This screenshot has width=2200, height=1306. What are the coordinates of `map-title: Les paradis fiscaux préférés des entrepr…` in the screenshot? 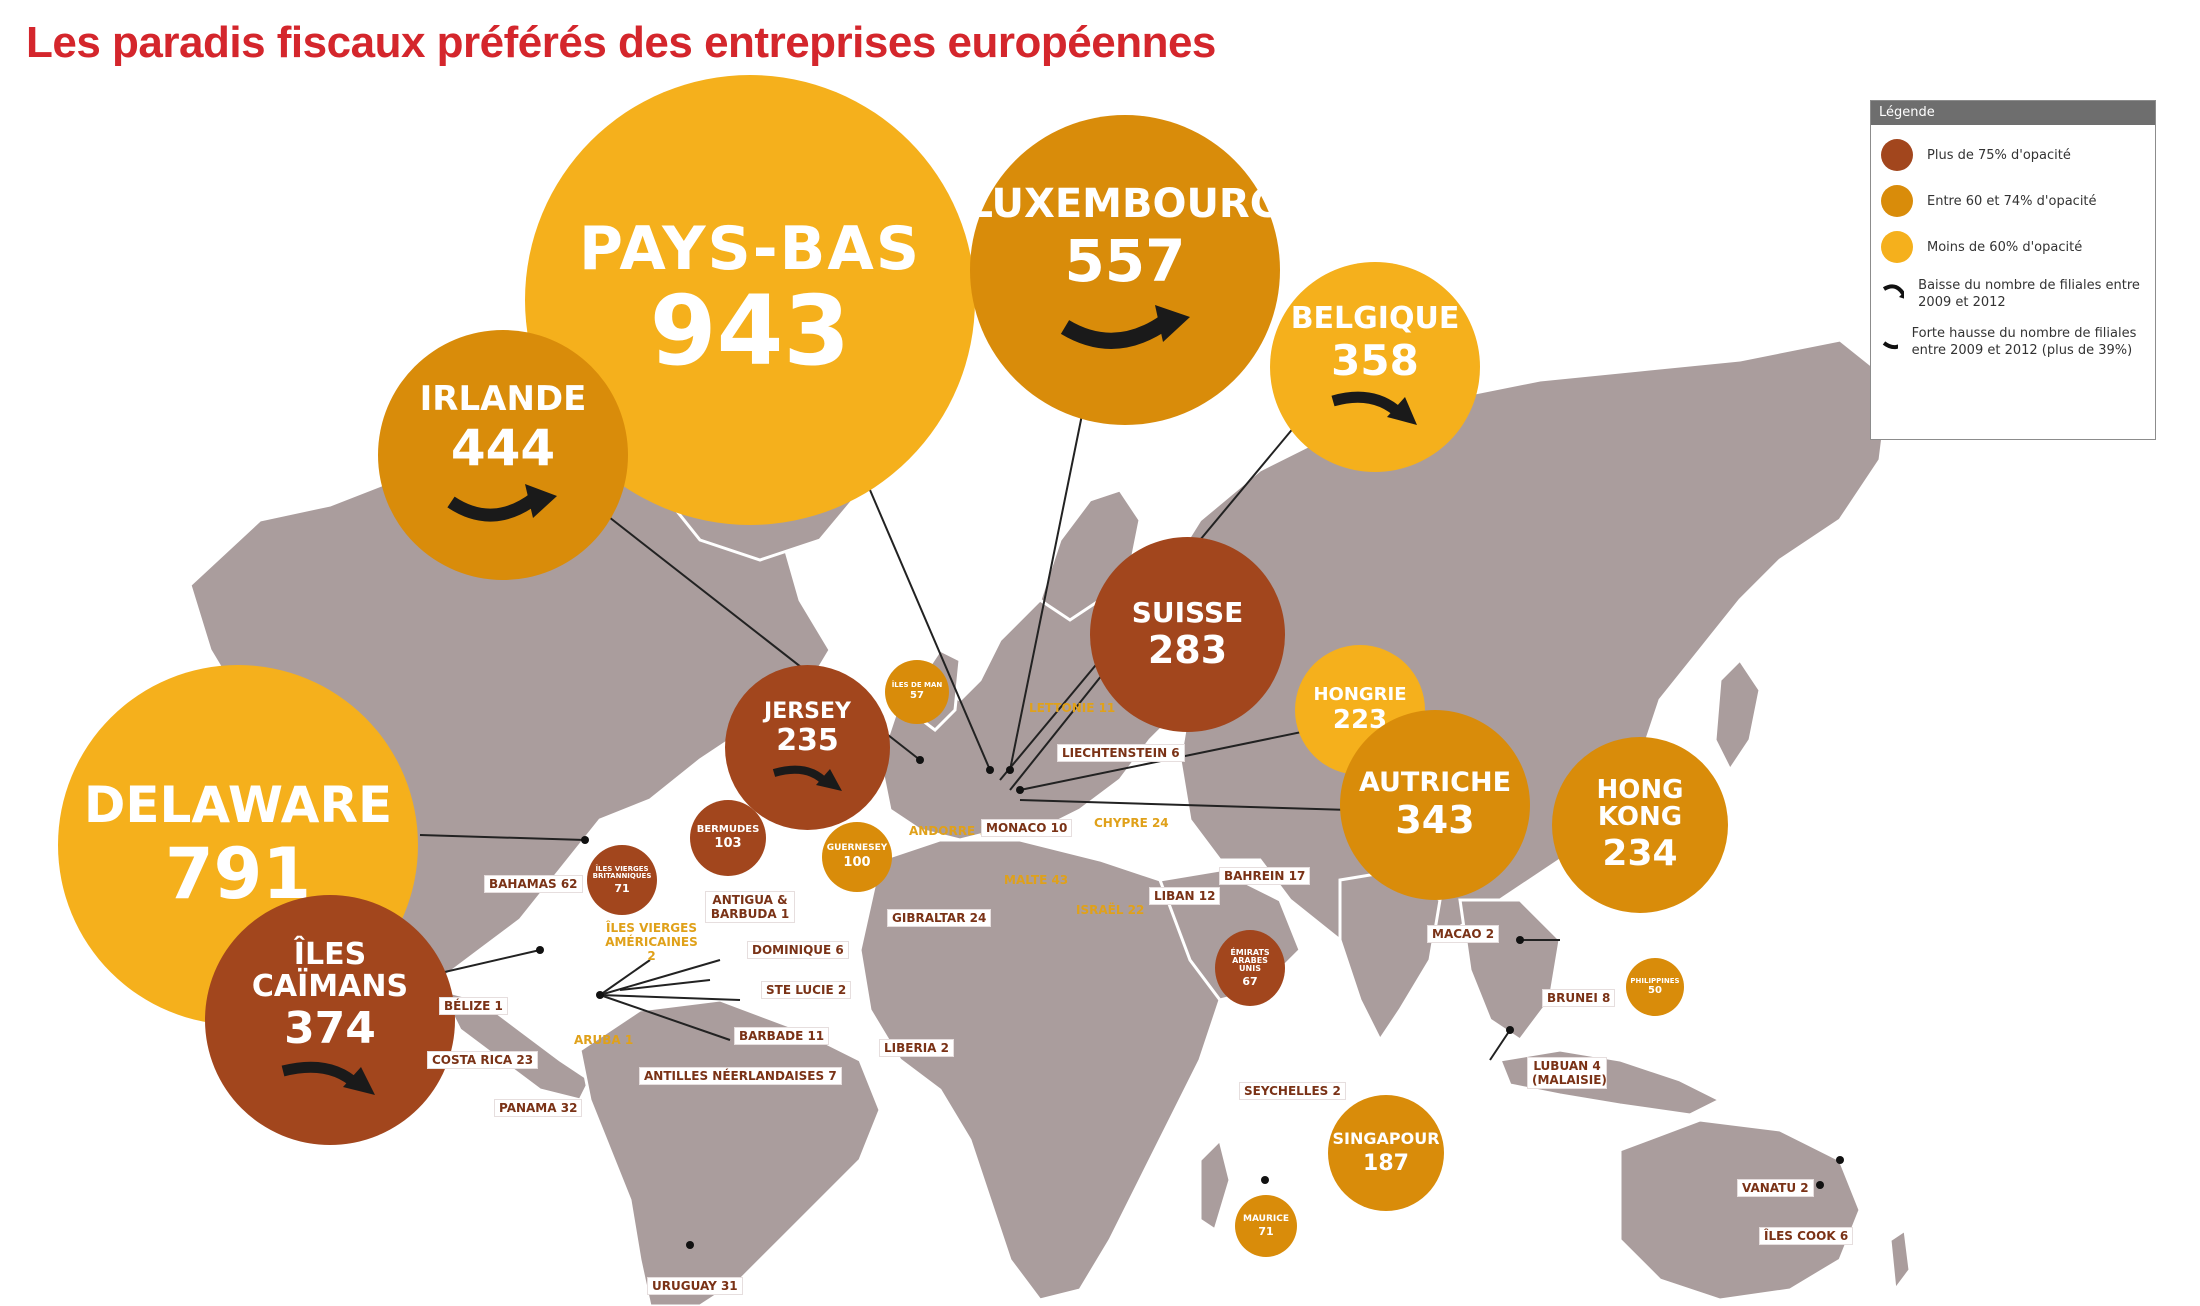 It's located at (621, 42).